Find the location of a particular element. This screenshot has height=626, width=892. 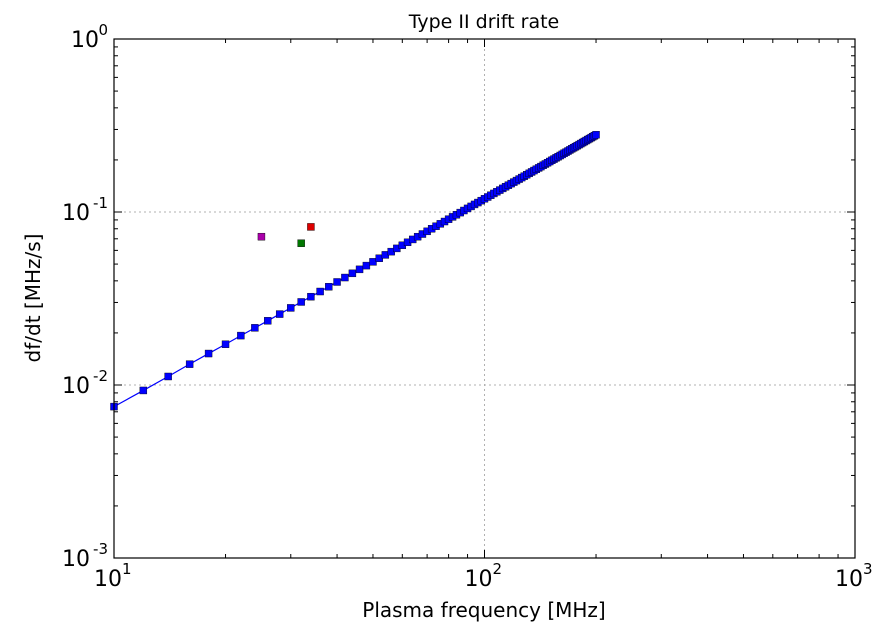

y-axis-label: df/dt [MHz/s] is located at coordinates (33, 298).